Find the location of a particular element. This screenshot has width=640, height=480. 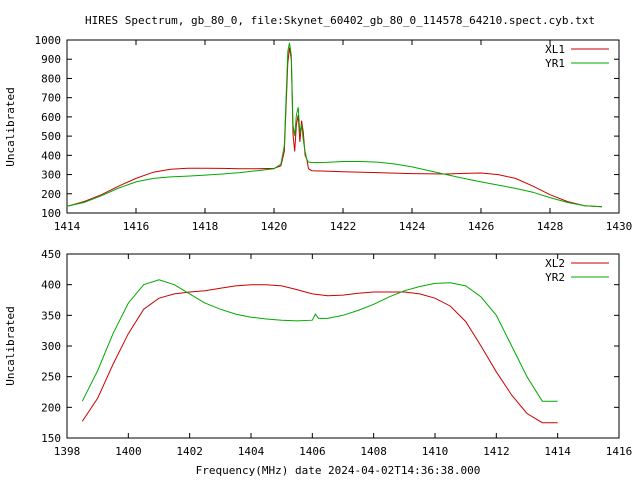

x-tick-label: 1410 is located at coordinates (435, 451).